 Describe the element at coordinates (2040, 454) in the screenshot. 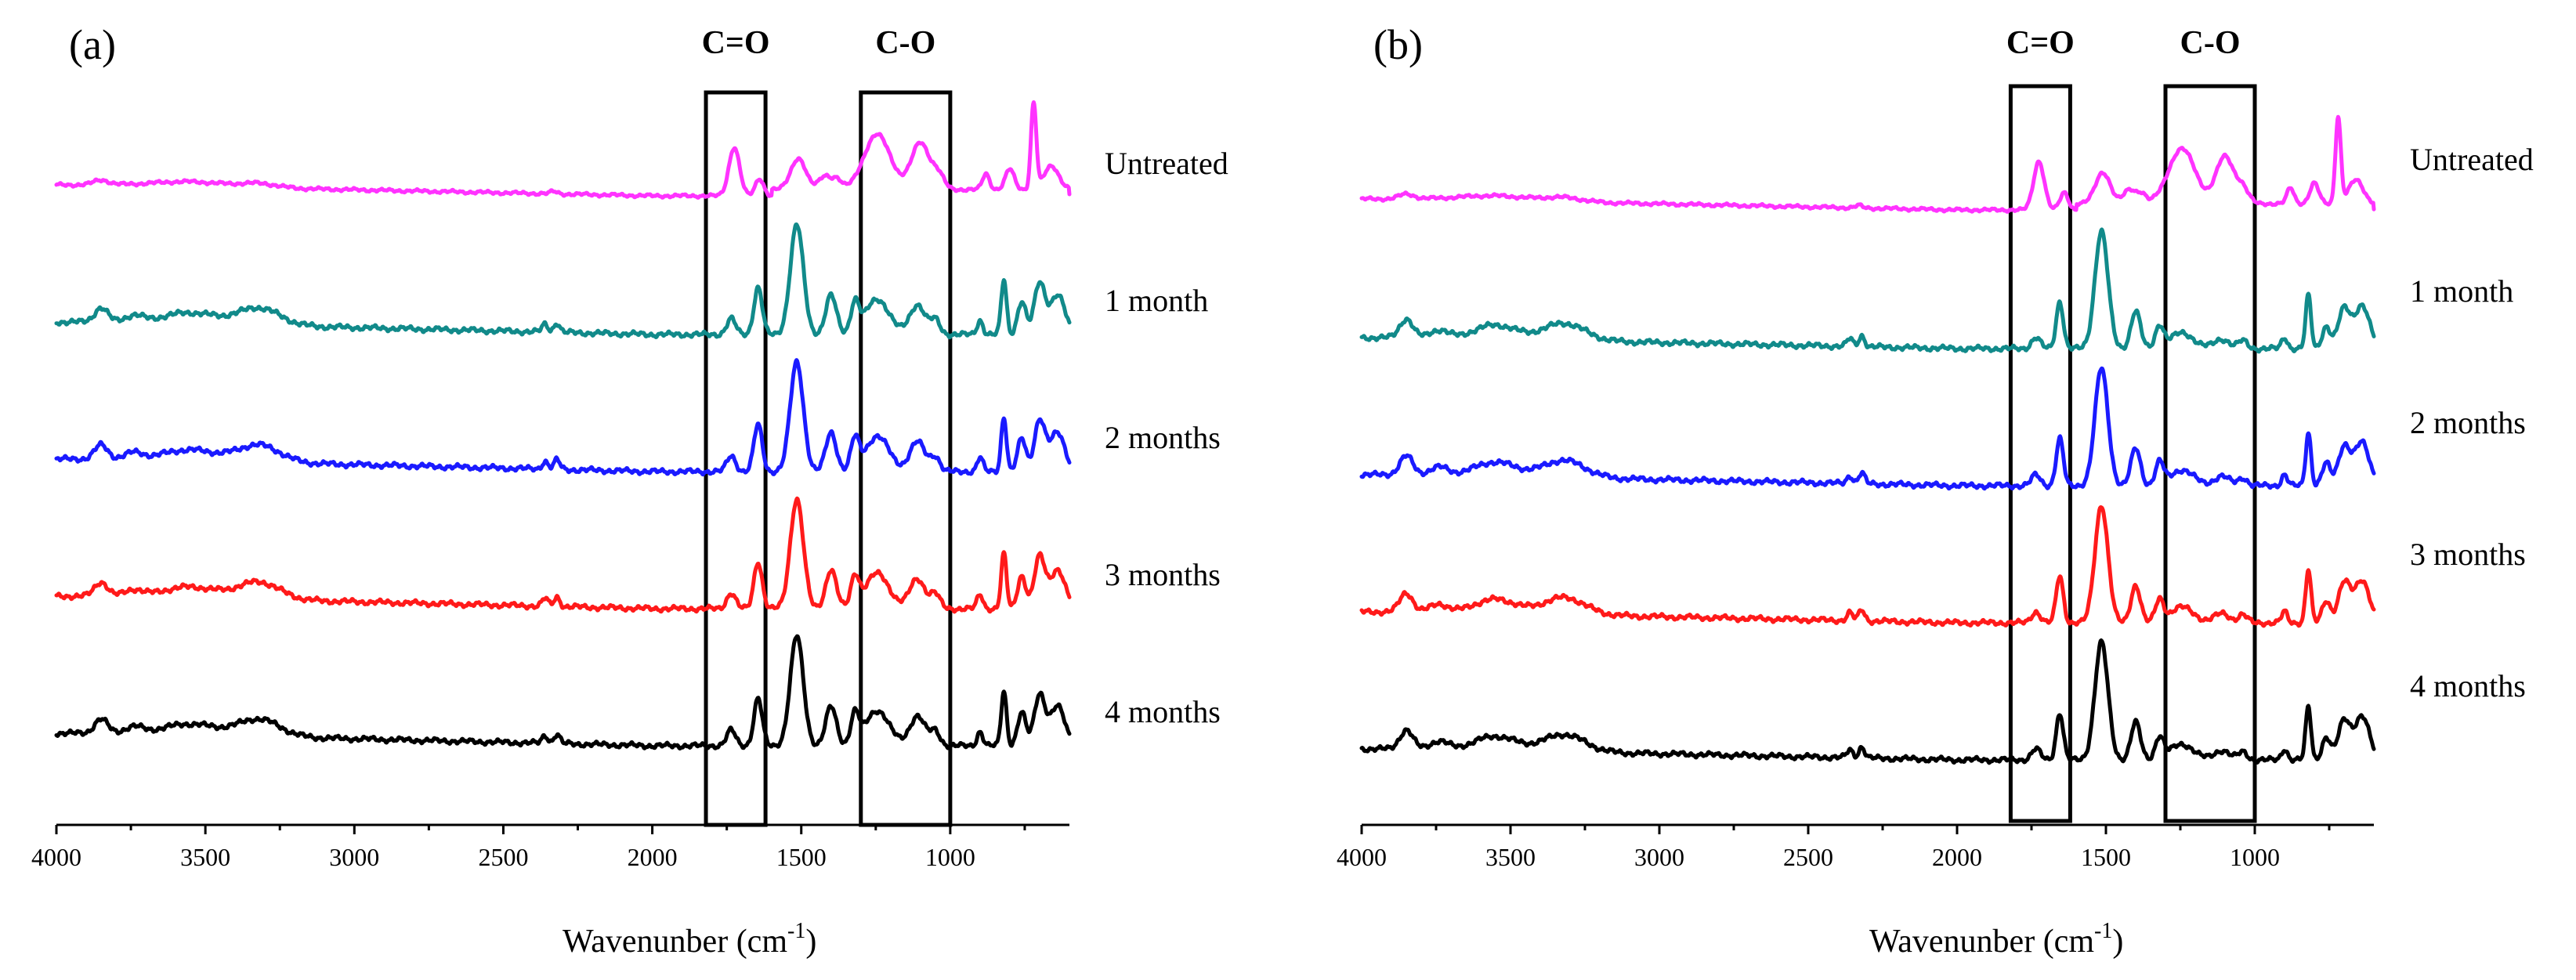

I see `region-box-C=O` at that location.